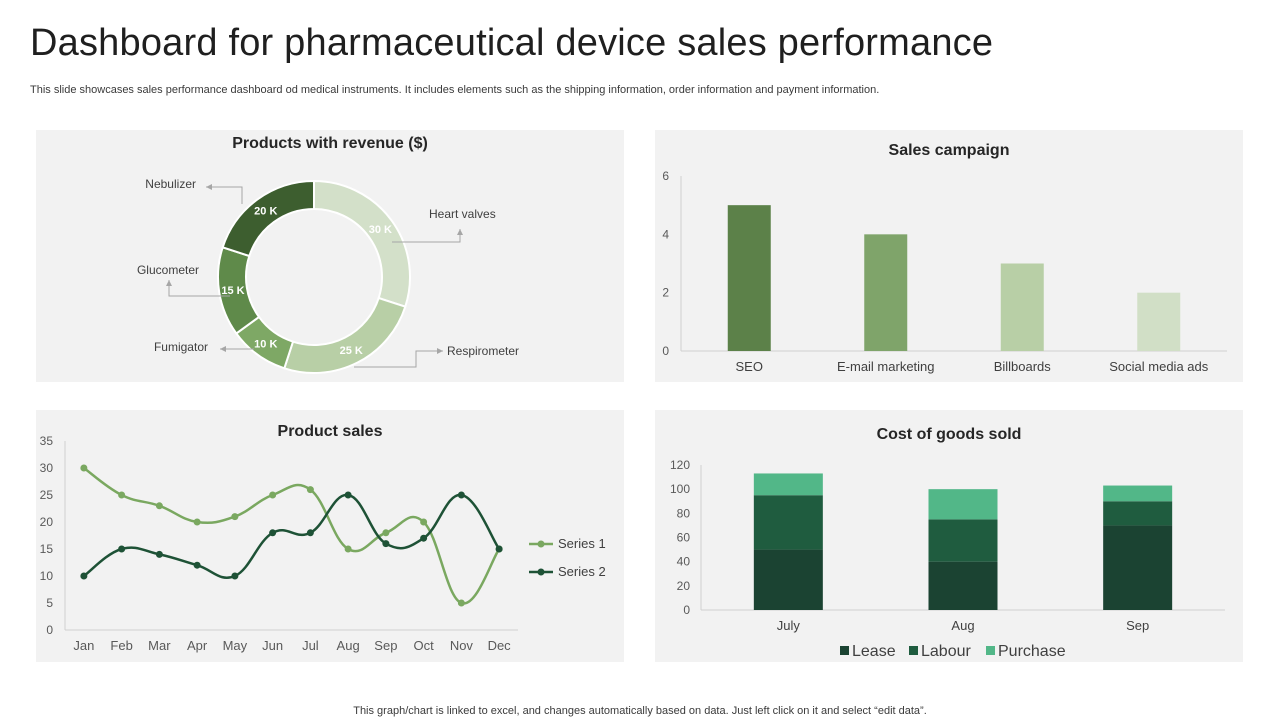 The width and height of the screenshot is (1280, 720). What do you see at coordinates (235, 645) in the screenshot?
I see `x-tick-label: May` at bounding box center [235, 645].